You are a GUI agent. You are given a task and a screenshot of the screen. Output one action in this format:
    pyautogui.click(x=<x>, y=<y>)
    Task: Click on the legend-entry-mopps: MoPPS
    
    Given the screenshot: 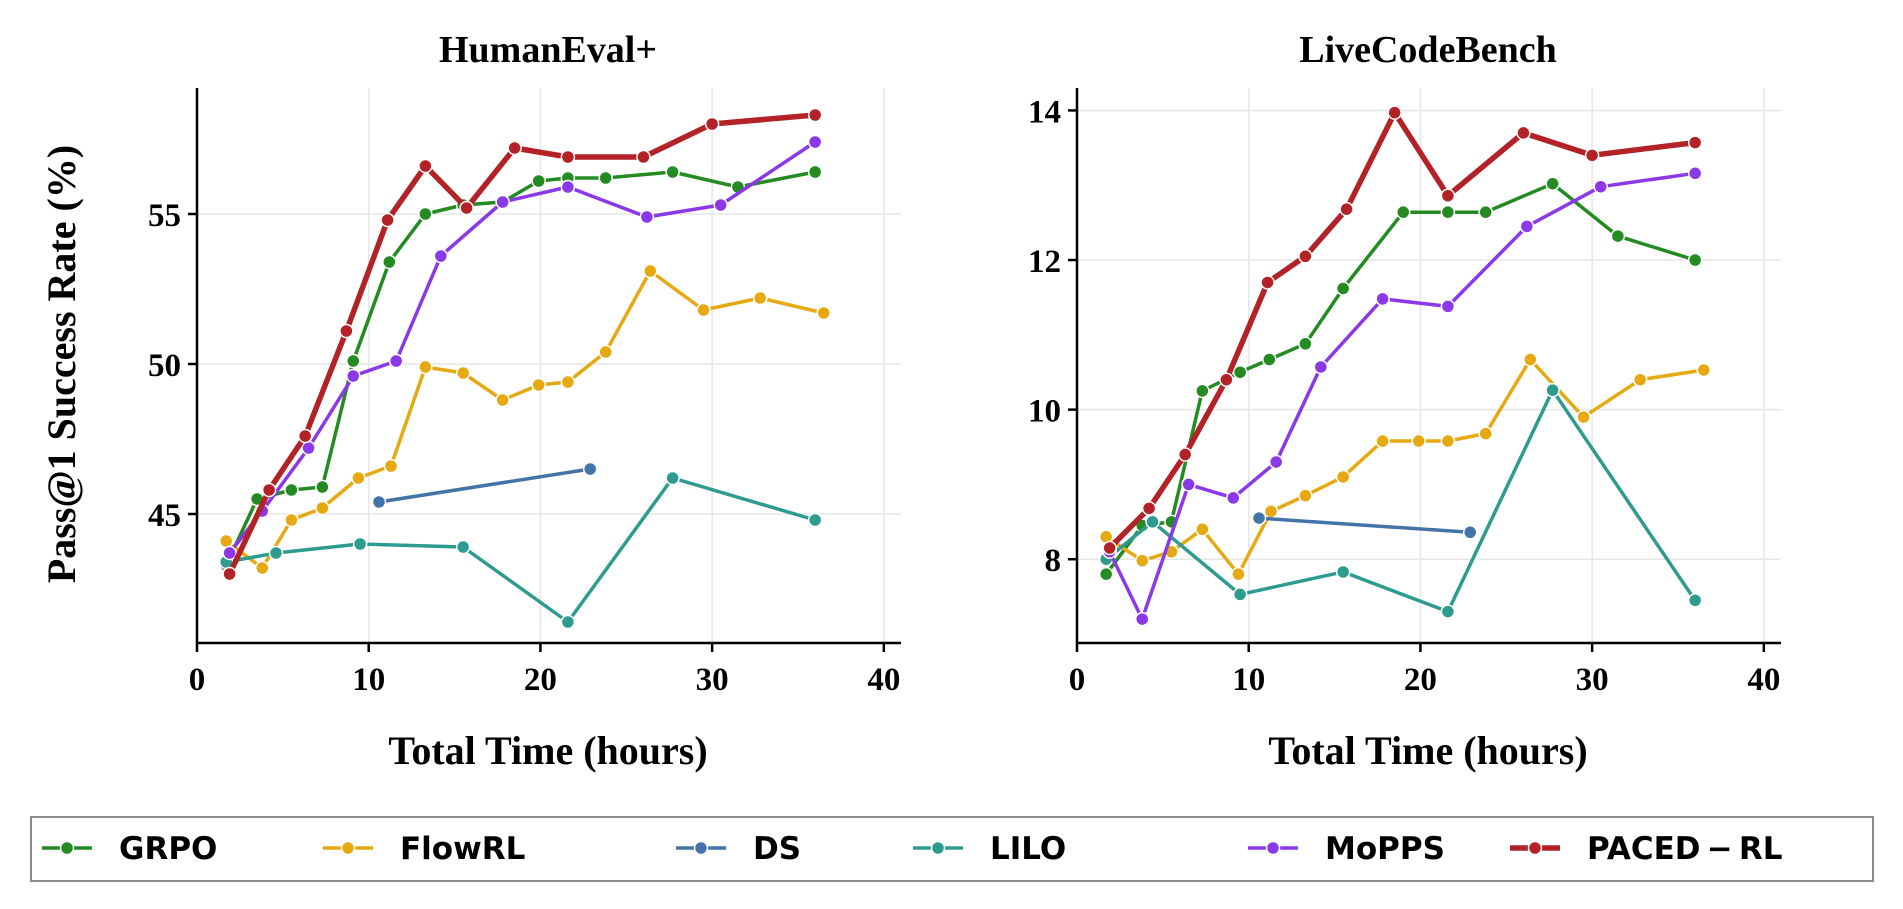 What is the action you would take?
    pyautogui.click(x=1346, y=849)
    